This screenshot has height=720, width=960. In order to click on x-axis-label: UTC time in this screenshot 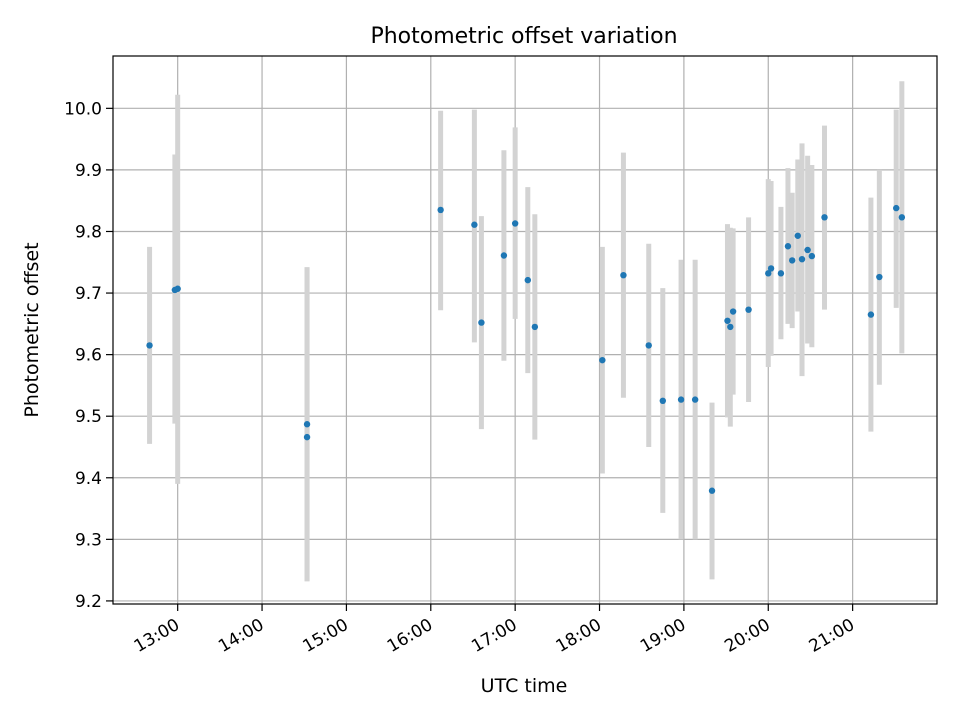, I will do `click(524, 686)`.